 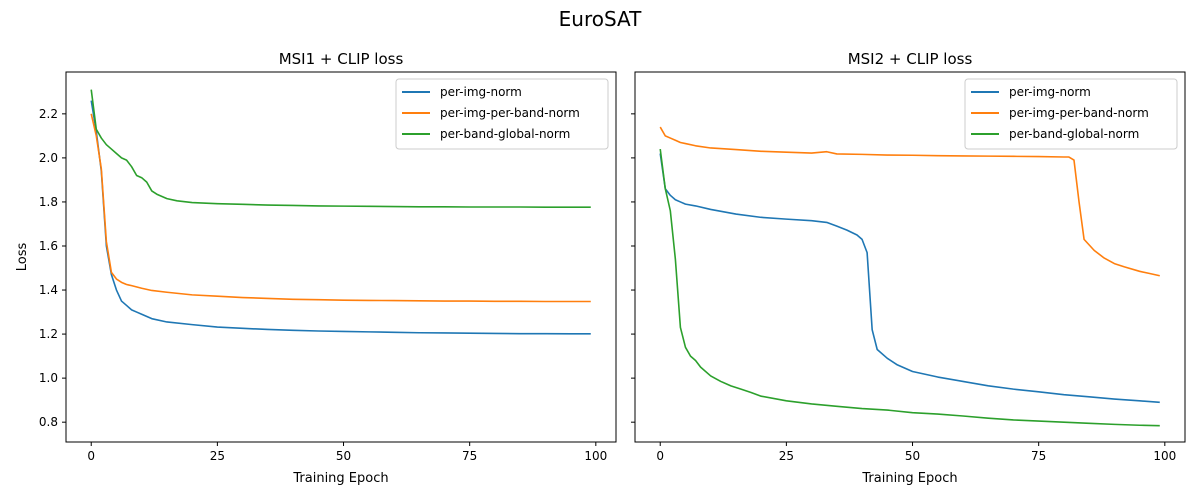 What do you see at coordinates (340, 149) in the screenshot?
I see `series-line-per-band-global-norm` at bounding box center [340, 149].